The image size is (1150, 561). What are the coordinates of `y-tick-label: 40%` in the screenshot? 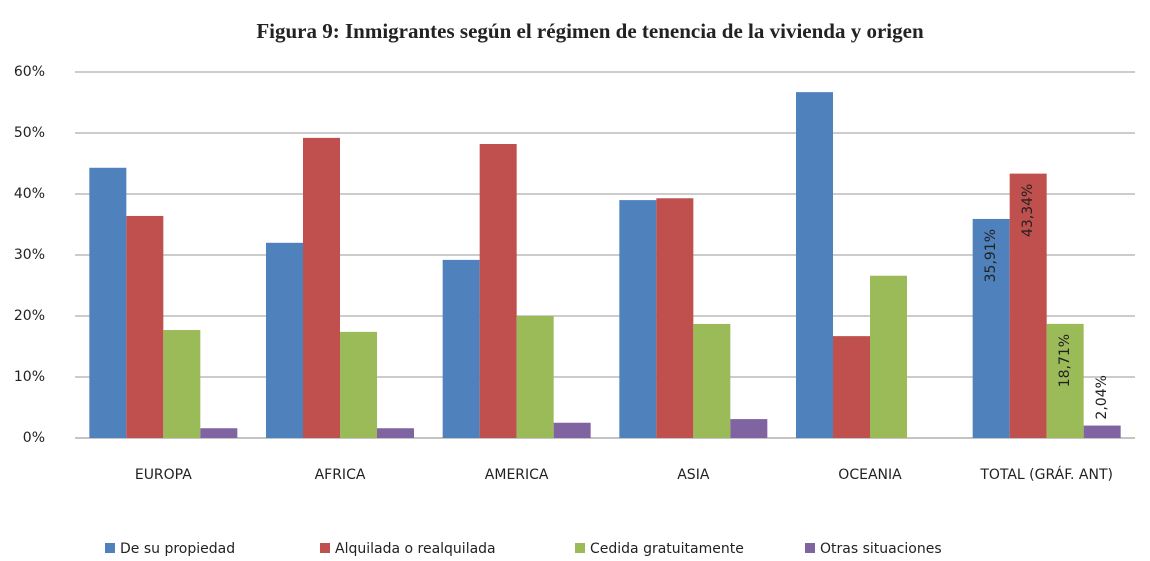 It's located at (29, 194).